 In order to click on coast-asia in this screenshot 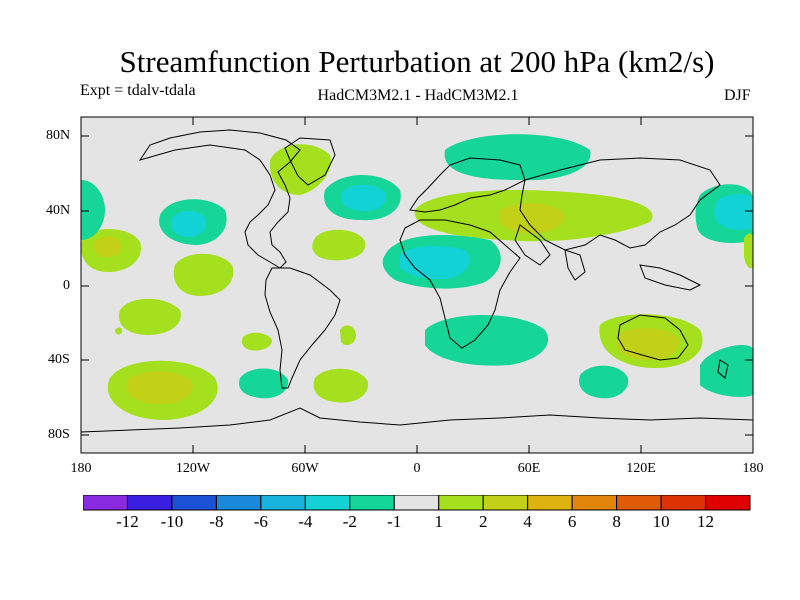, I will do `click(620, 204)`.